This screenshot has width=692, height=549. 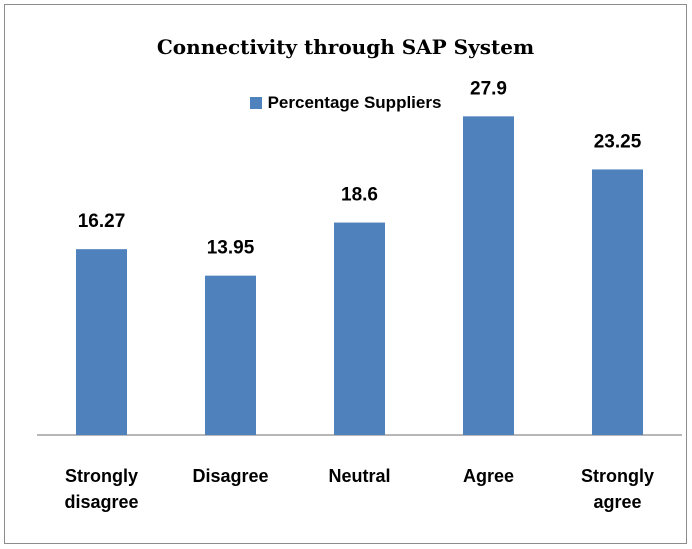 I want to click on category-label: disagree, so click(x=101, y=502).